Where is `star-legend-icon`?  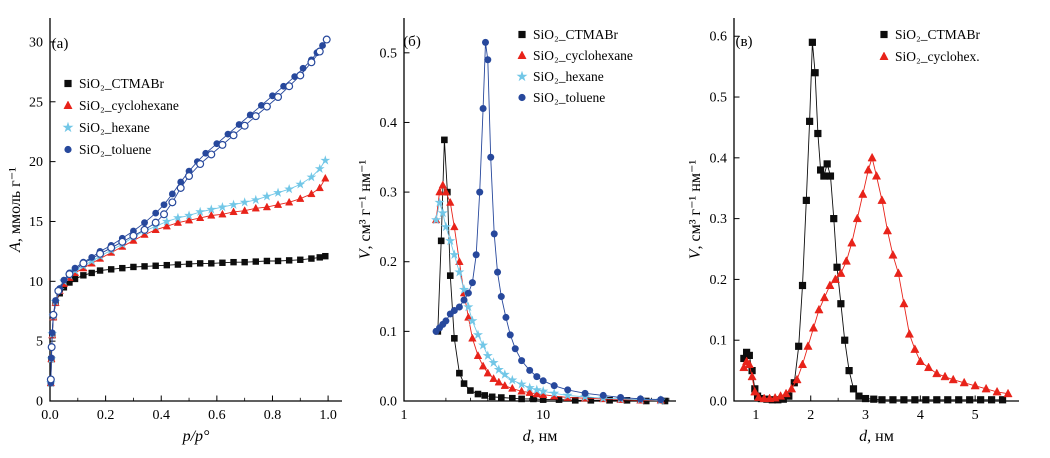
star-legend-icon is located at coordinates (522, 76).